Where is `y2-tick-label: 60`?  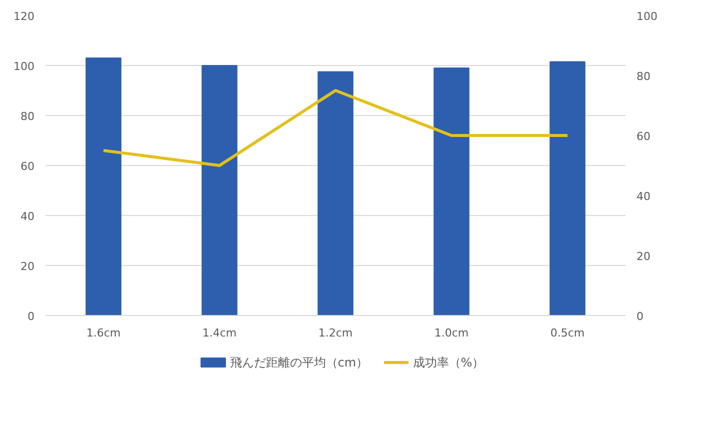
y2-tick-label: 60 is located at coordinates (643, 136).